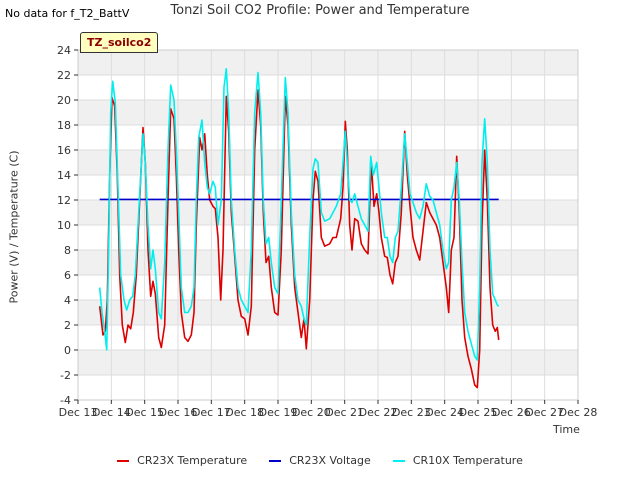 The image size is (640, 480). What do you see at coordinates (211, 412) in the screenshot?
I see `x-tick-label: Dec 17` at bounding box center [211, 412].